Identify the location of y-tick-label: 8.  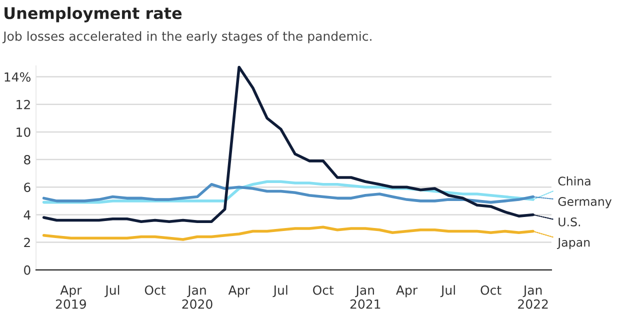
(27, 159).